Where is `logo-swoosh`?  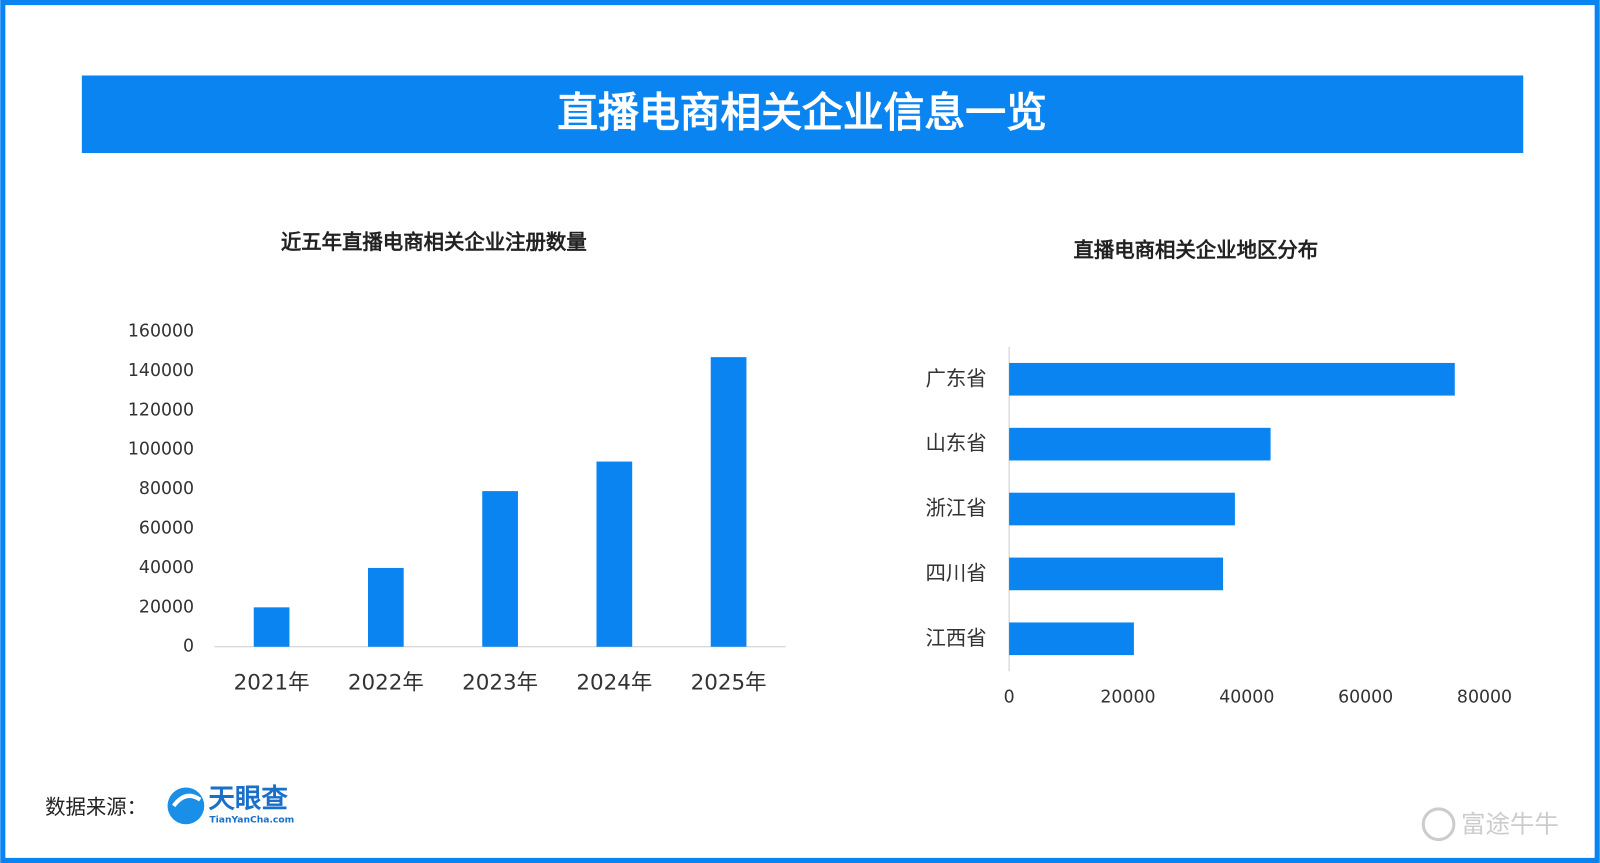 logo-swoosh is located at coordinates (187, 800).